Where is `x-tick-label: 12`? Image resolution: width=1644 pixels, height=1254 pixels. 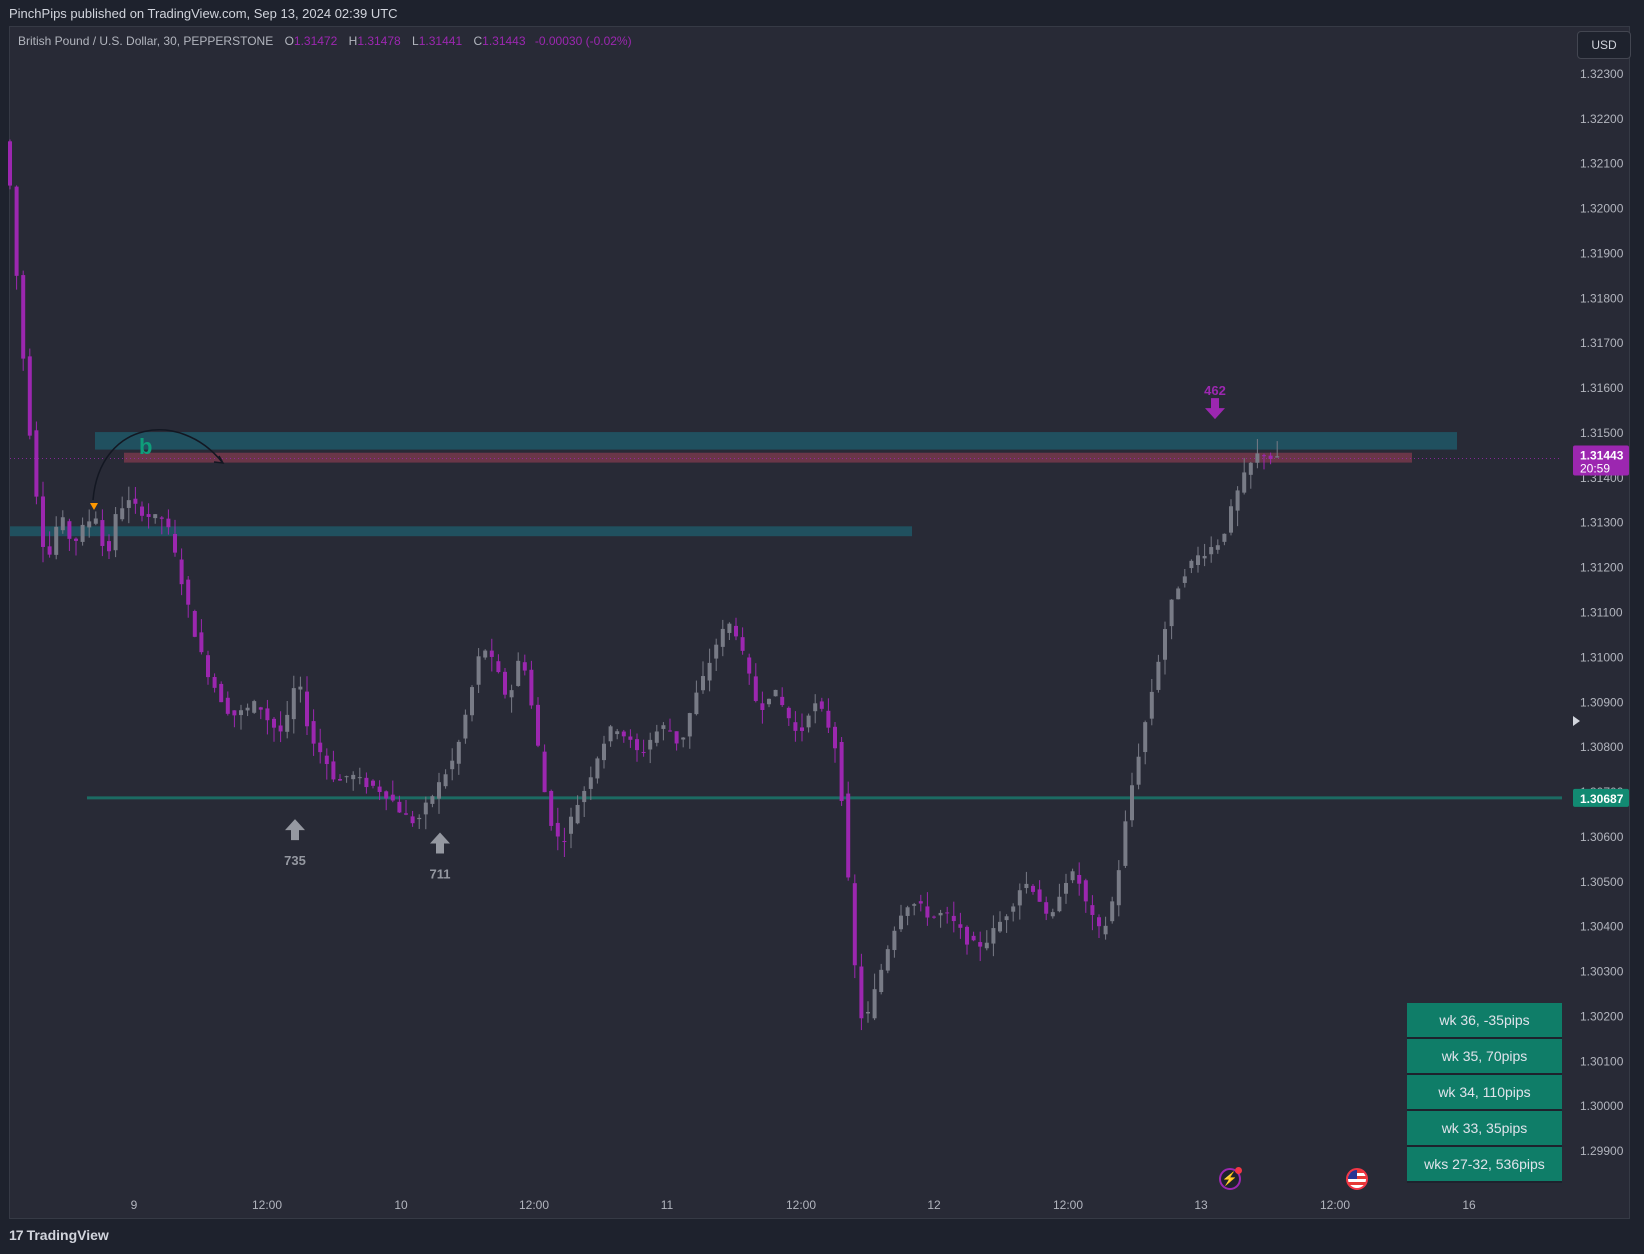 x-tick-label: 12 is located at coordinates (934, 1205).